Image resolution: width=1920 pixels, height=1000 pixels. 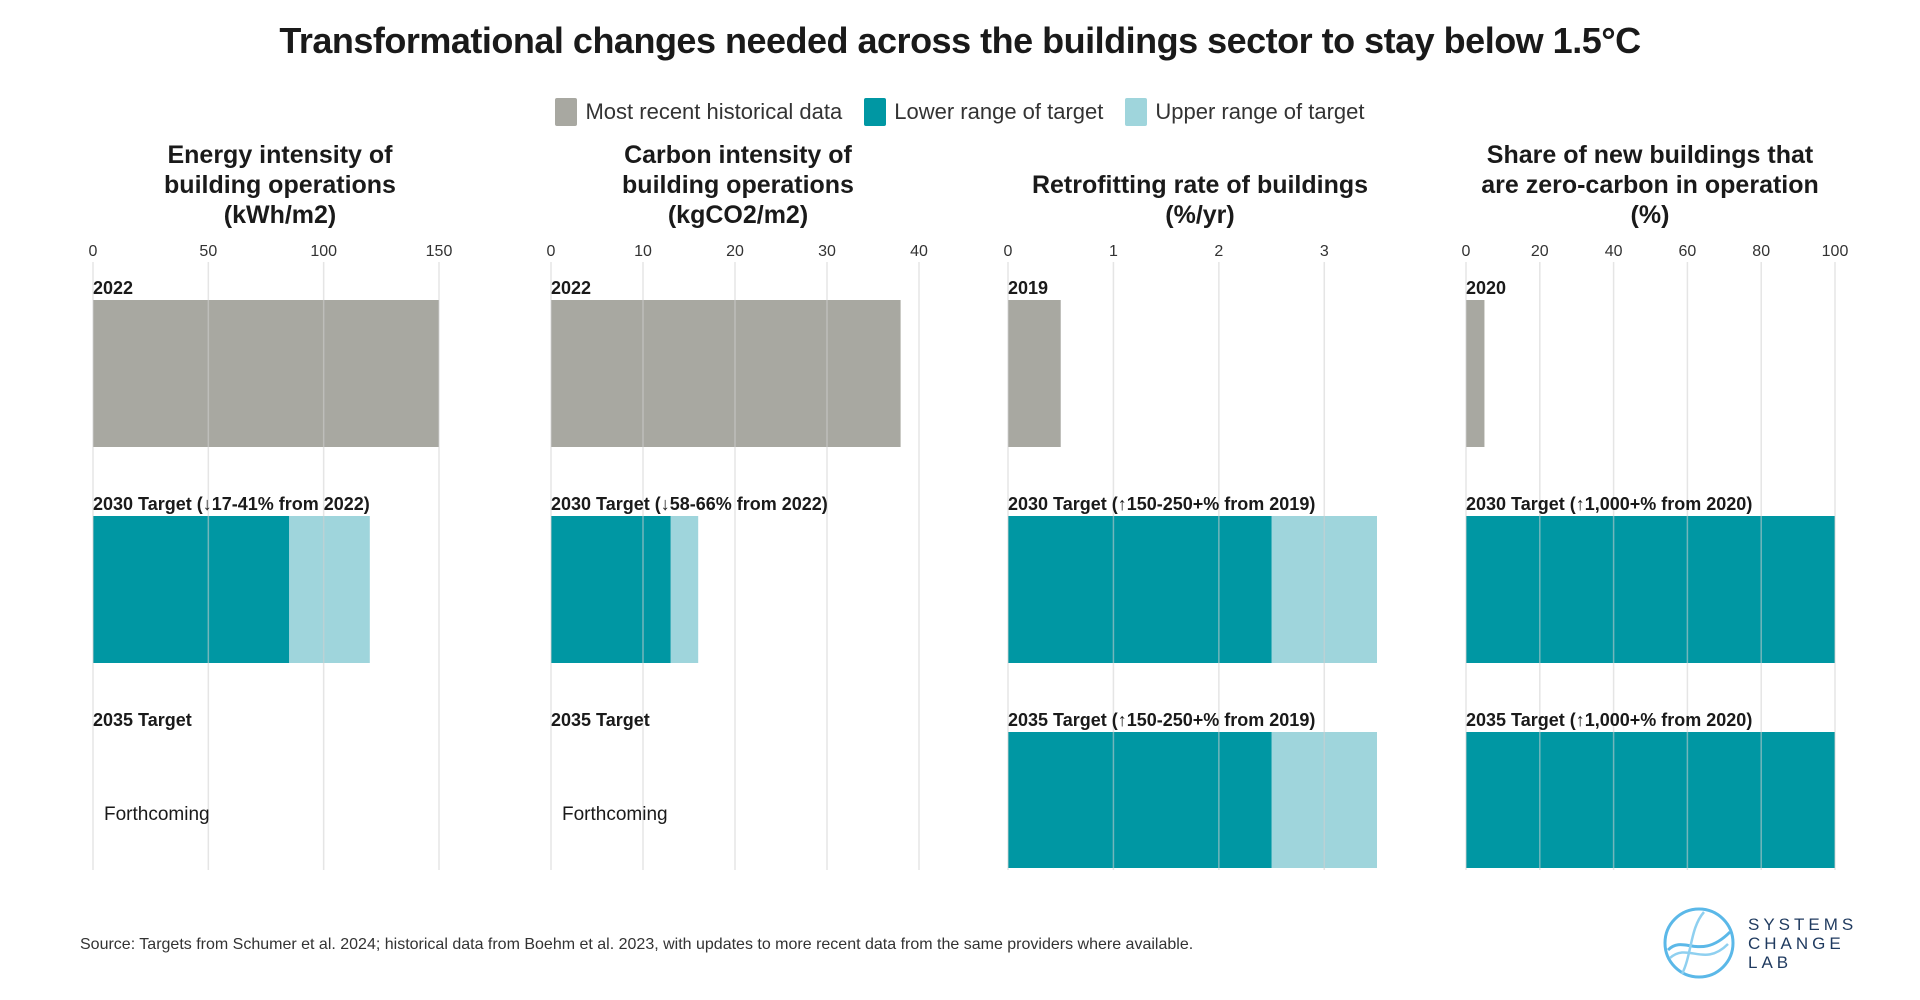 What do you see at coordinates (919, 251) in the screenshot?
I see `tick-label-1-40: 40` at bounding box center [919, 251].